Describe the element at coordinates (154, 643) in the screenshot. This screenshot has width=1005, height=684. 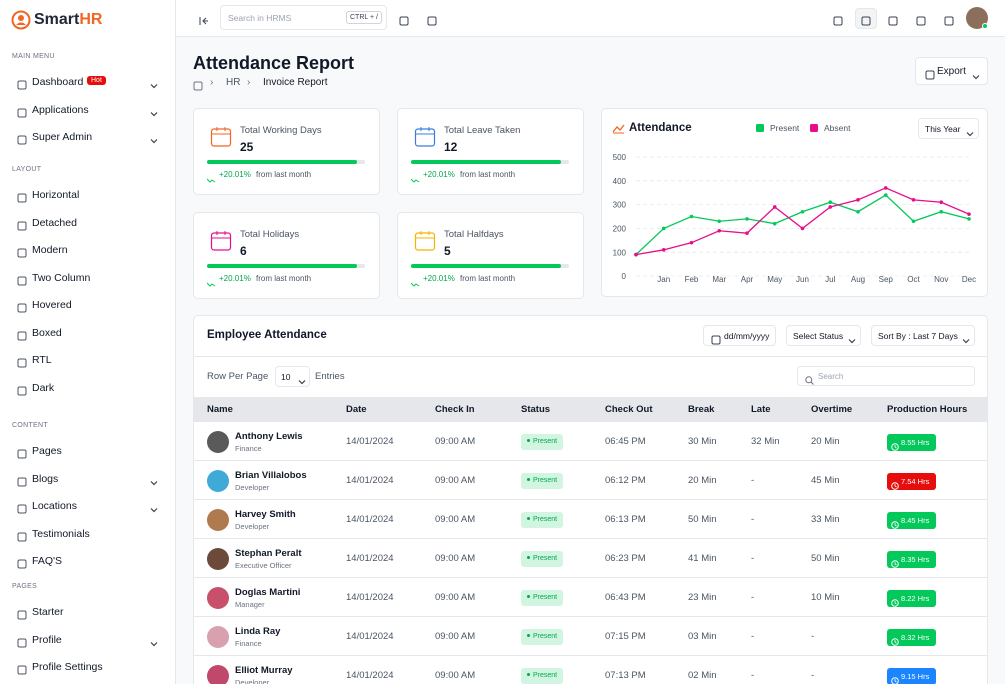
I see `menu-caret-glyph` at that location.